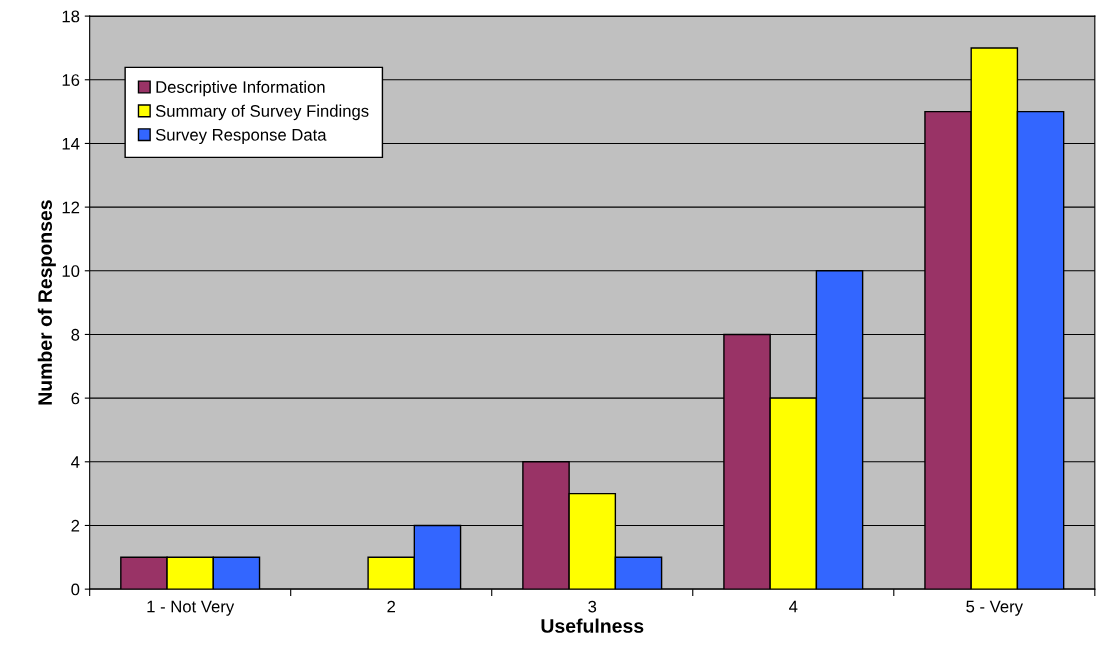 Image resolution: width=1107 pixels, height=671 pixels. I want to click on y-tick-label: 8, so click(75, 334).